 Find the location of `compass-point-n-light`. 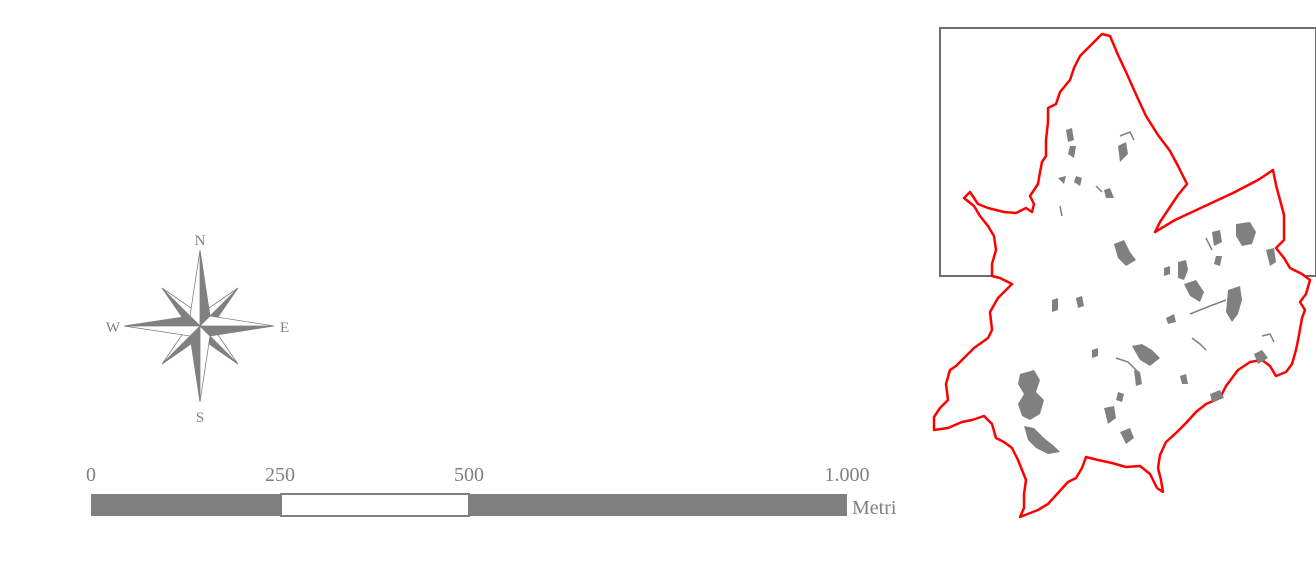

compass-point-n-light is located at coordinates (195, 288).